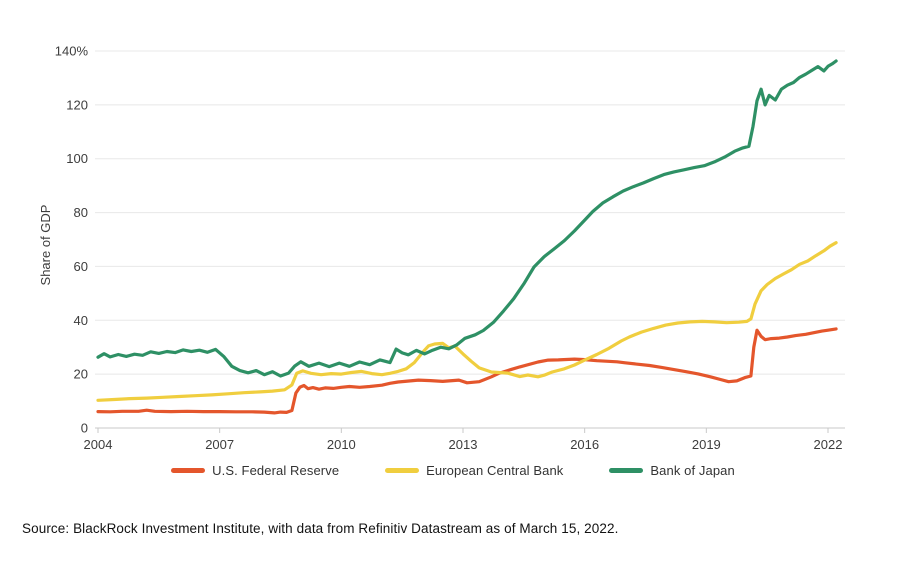  I want to click on y-axis-tick-label: 40, so click(81, 320).